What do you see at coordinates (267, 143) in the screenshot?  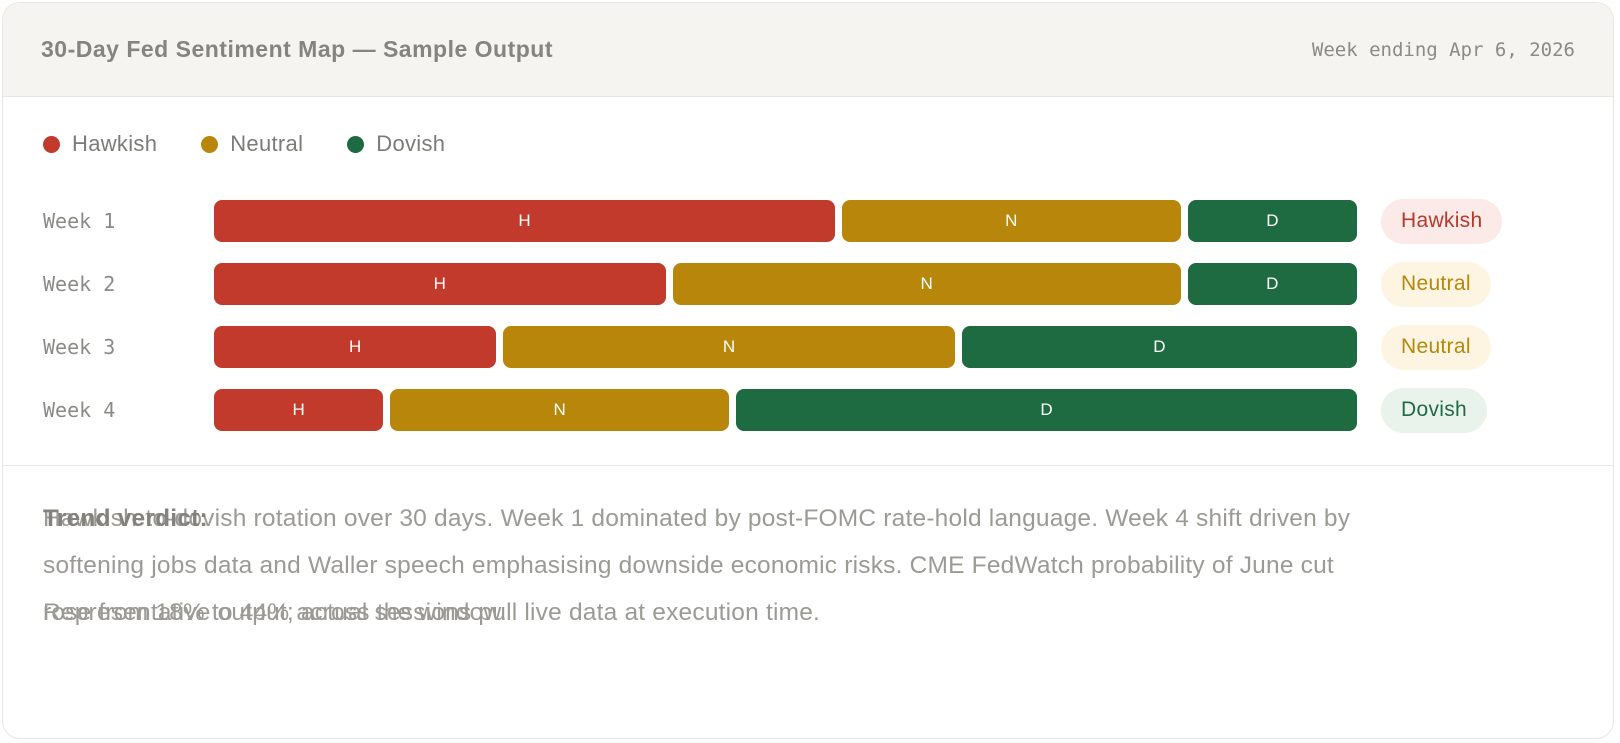 I see `legend-label-neutral: Neutral` at bounding box center [267, 143].